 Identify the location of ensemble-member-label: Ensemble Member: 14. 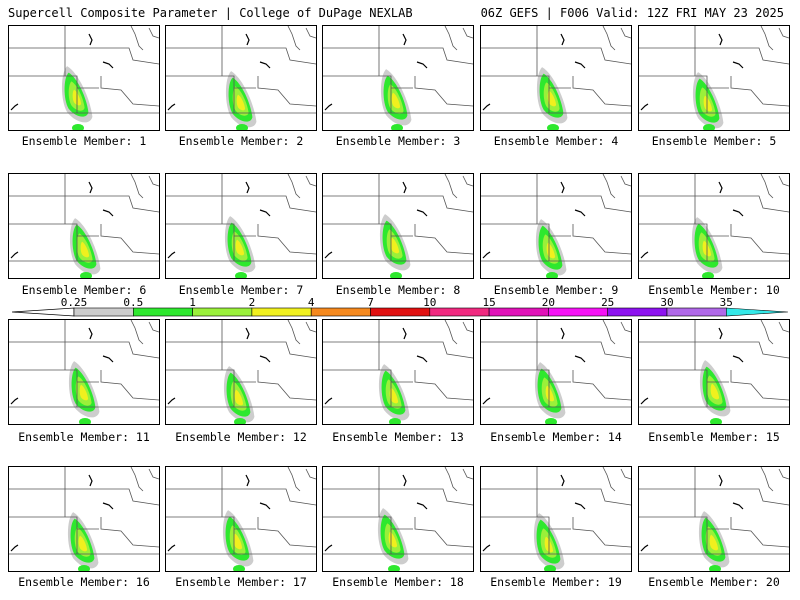
(556, 437).